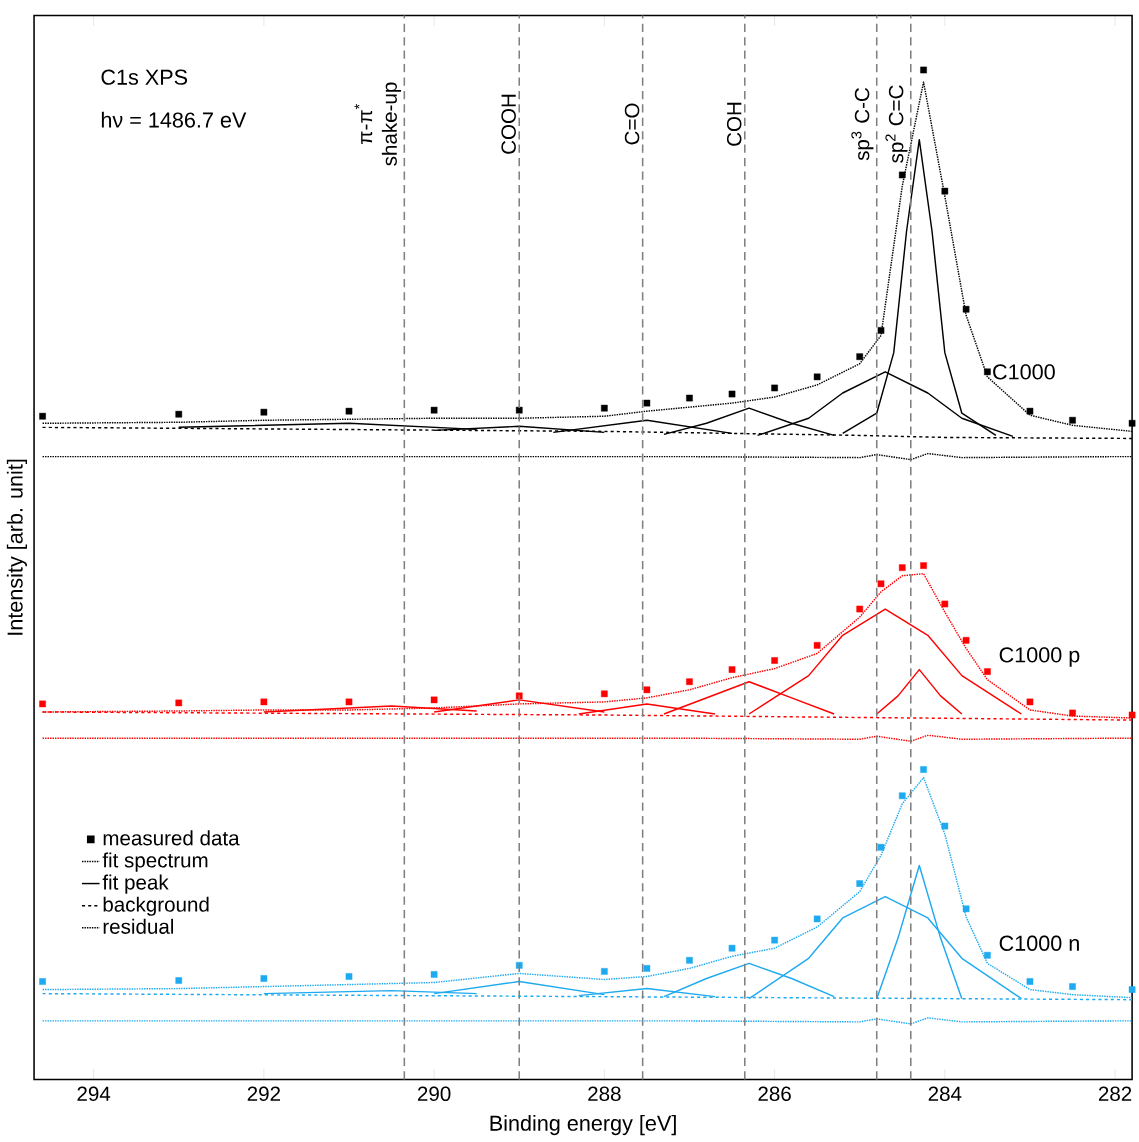 This screenshot has height=1142, width=1139. I want to click on ref-line-label: sp$^{2}$ C=C, so click(896, 124).